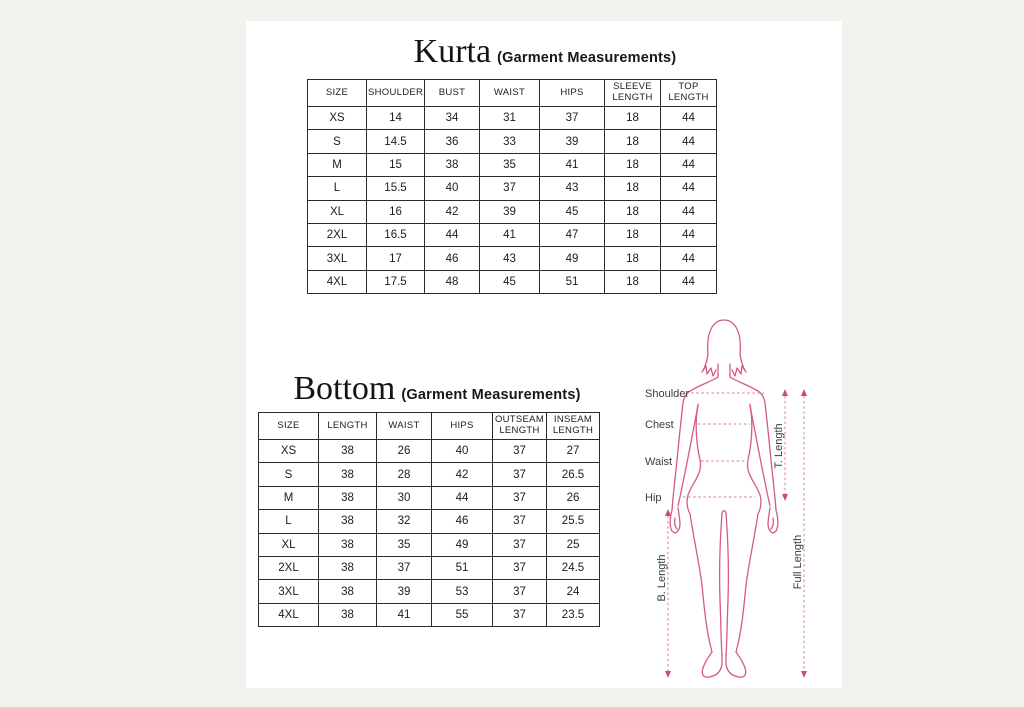  What do you see at coordinates (572, 235) in the screenshot?
I see `measurement-cell: 47` at bounding box center [572, 235].